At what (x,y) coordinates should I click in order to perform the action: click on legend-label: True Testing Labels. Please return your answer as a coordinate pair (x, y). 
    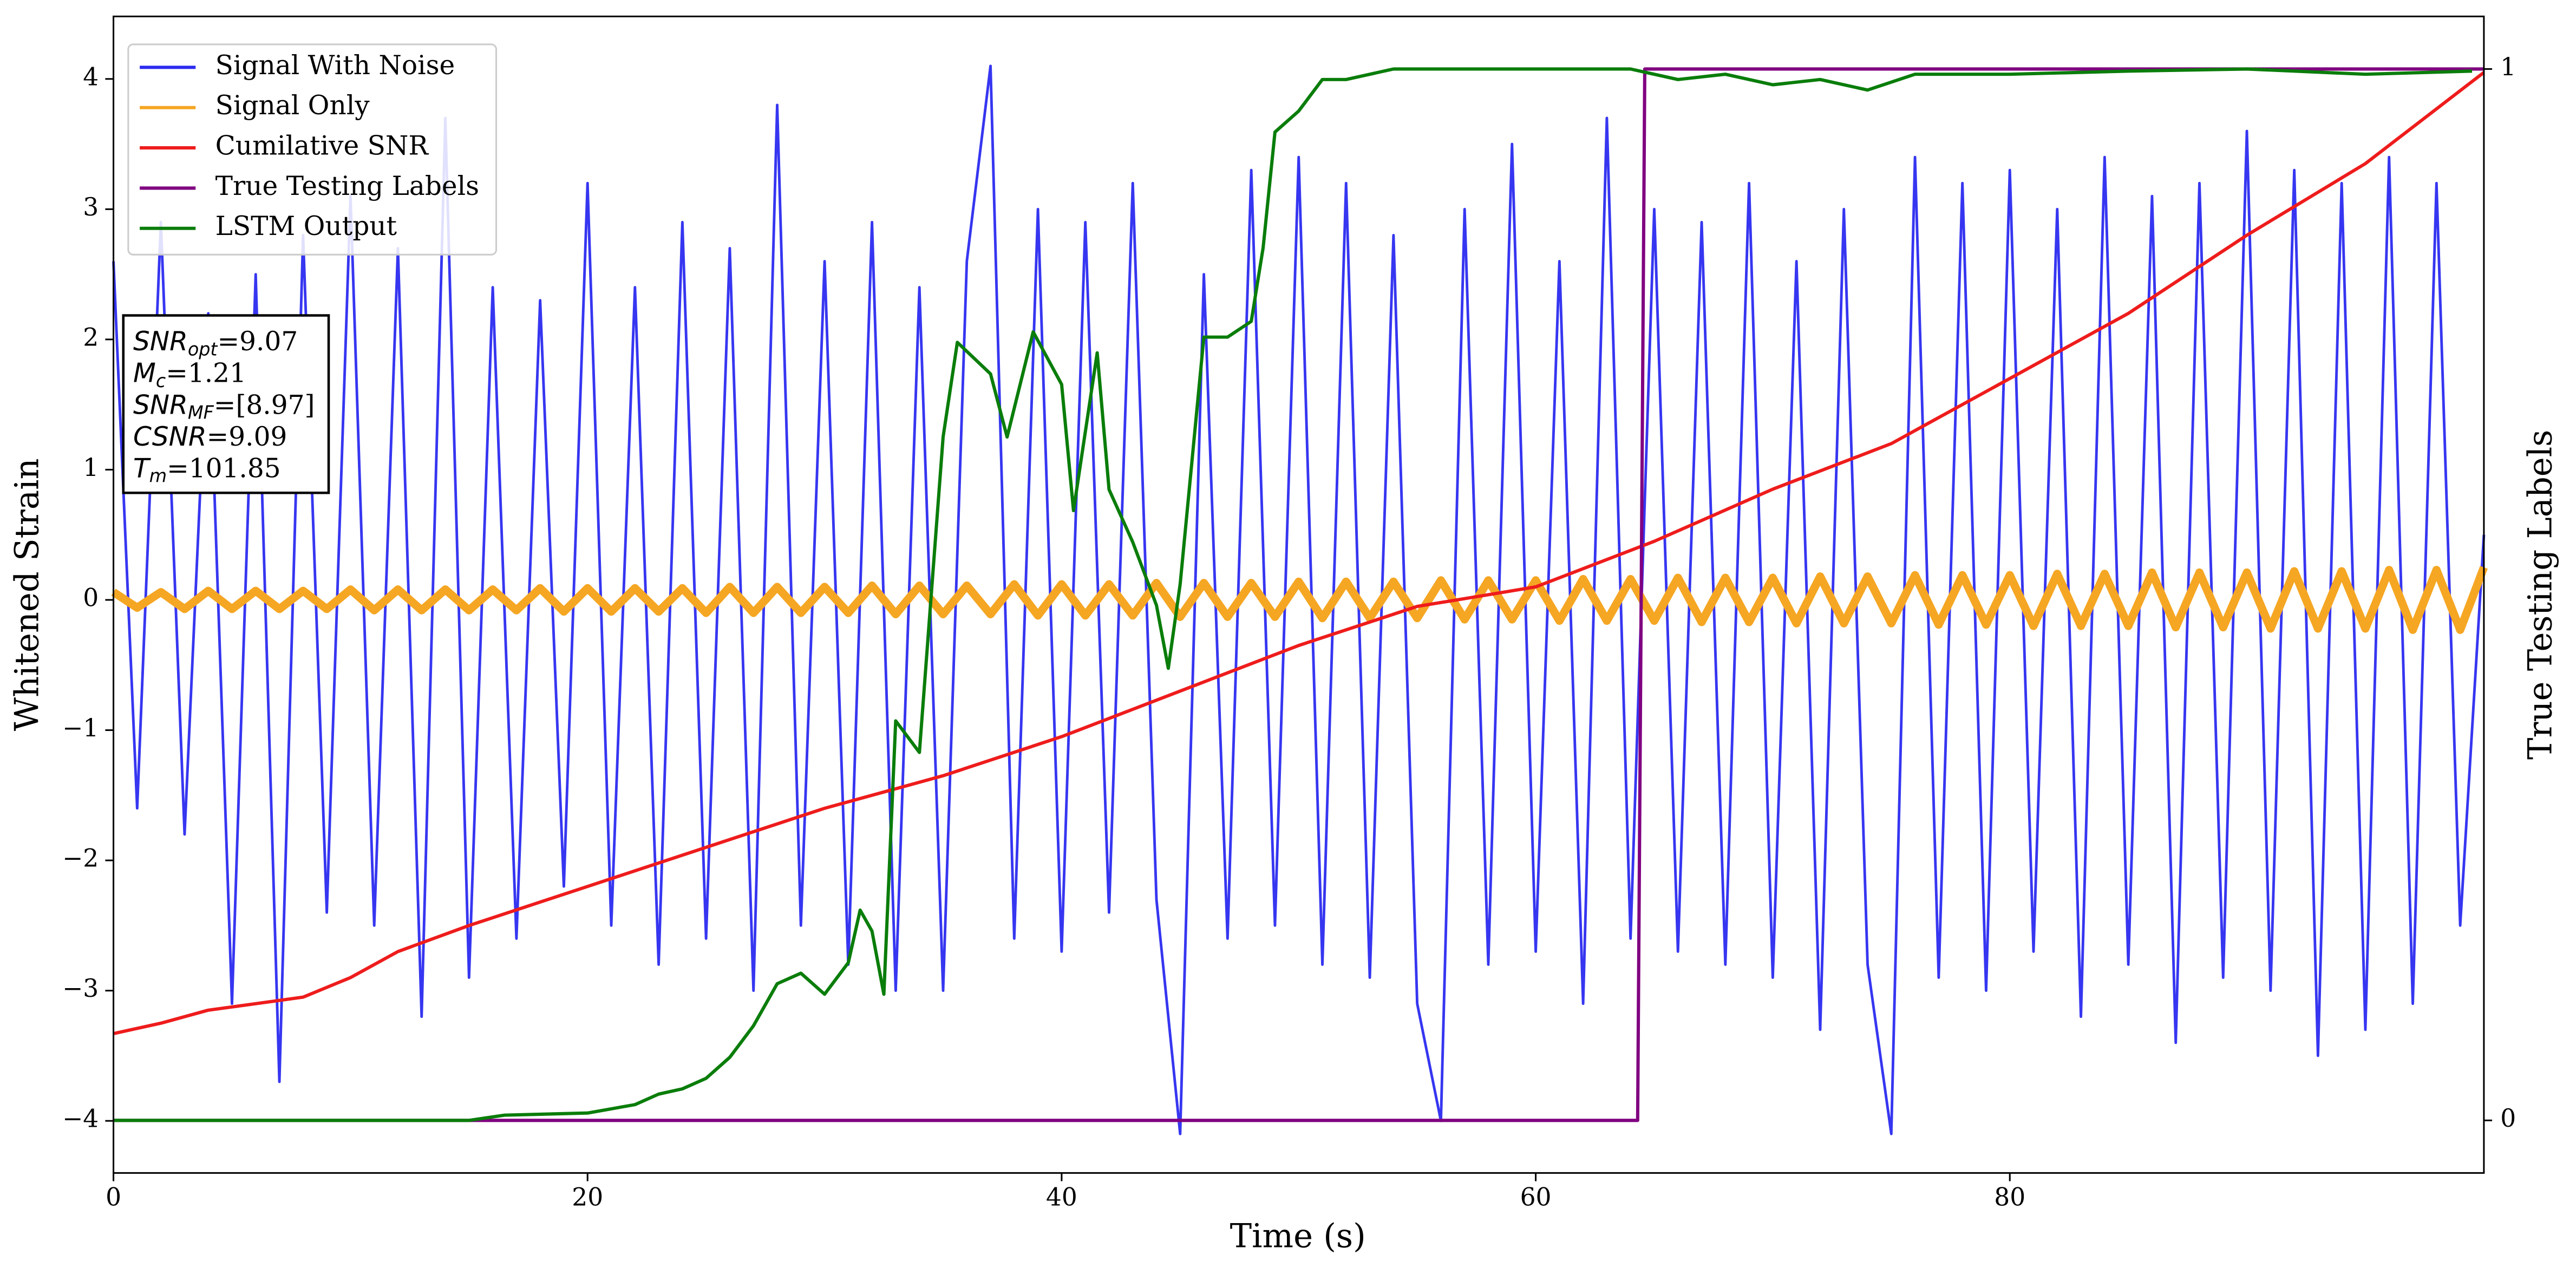
    Looking at the image, I should click on (347, 186).